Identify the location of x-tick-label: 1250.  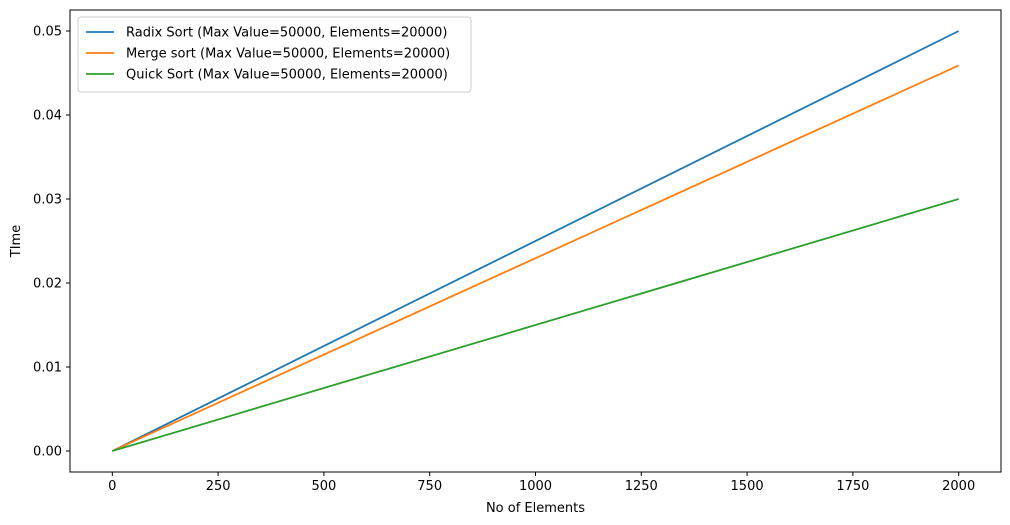
(641, 486).